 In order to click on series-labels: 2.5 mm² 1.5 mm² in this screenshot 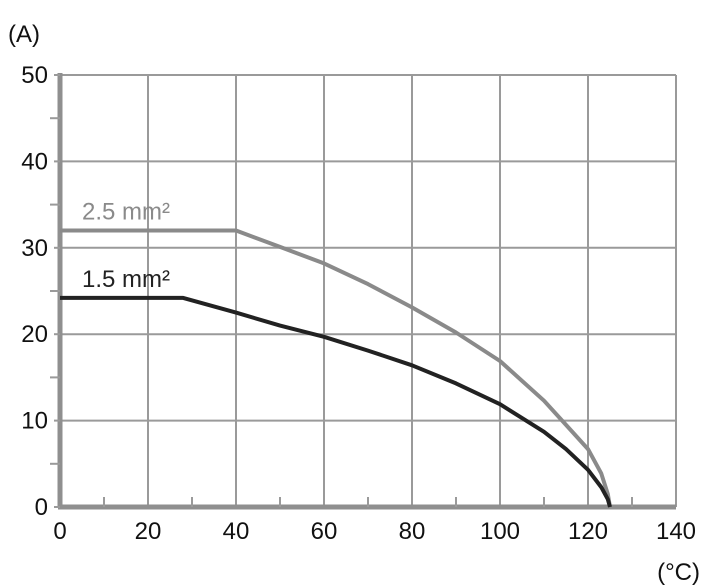, I will do `click(126, 246)`.